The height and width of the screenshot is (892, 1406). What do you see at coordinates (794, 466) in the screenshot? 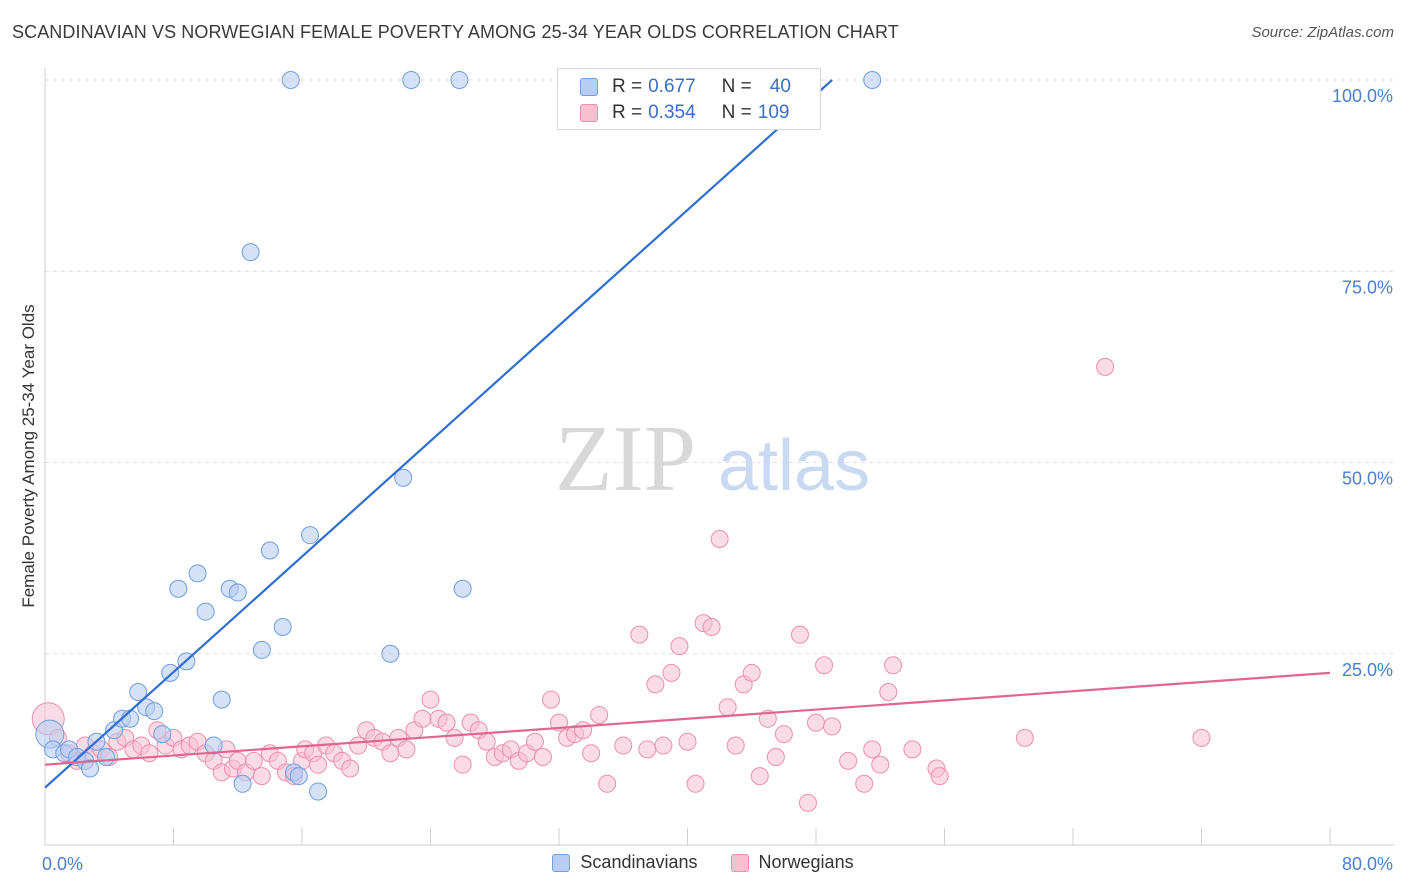
I see `watermark-atlas: atlas` at bounding box center [794, 466].